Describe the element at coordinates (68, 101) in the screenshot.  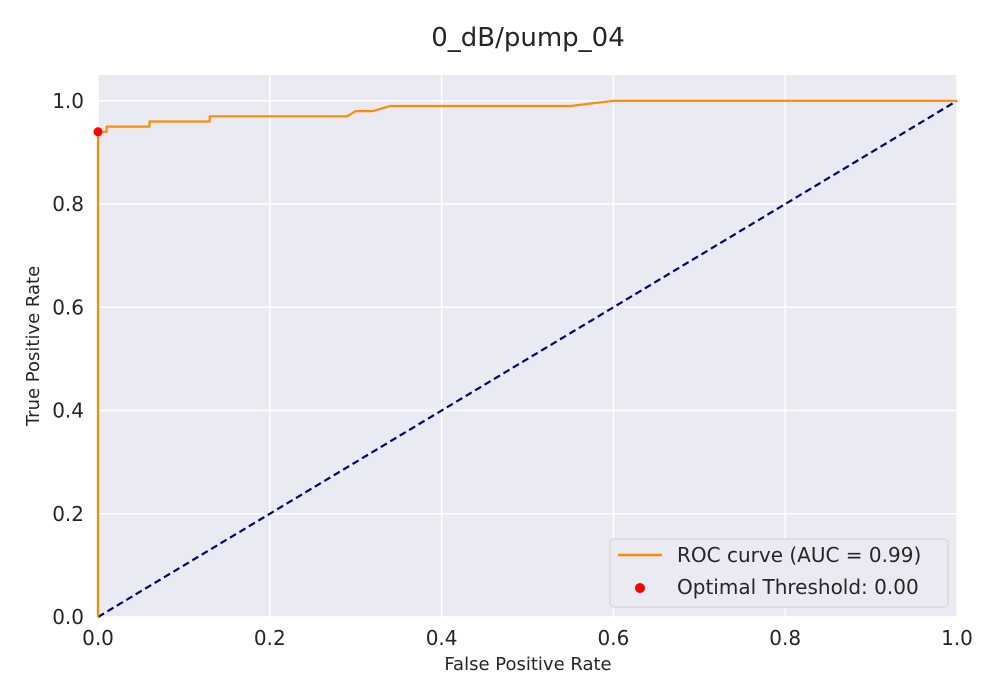
I see `y-tick-label: 1.0` at that location.